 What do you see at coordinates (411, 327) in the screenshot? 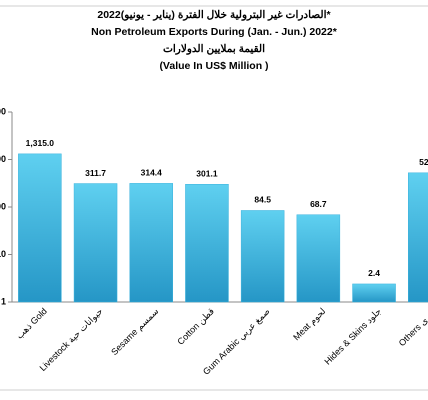
I see `x-tick-label: Others أخرى` at bounding box center [411, 327].